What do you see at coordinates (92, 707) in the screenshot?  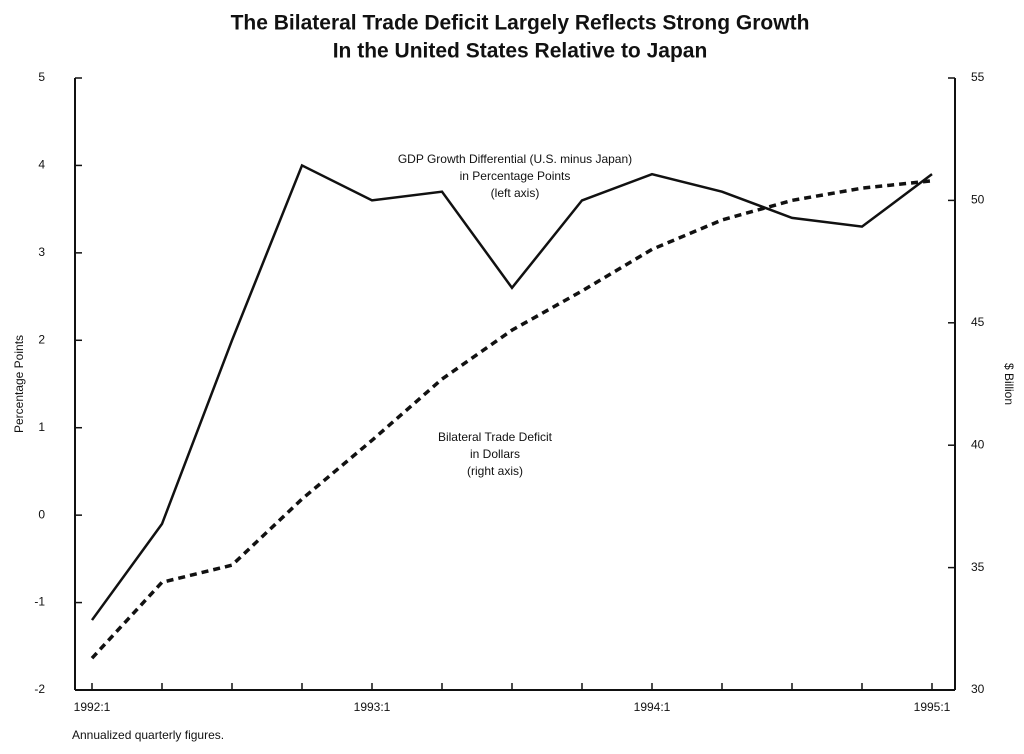 I see `x-tick-label: 1992:1` at bounding box center [92, 707].